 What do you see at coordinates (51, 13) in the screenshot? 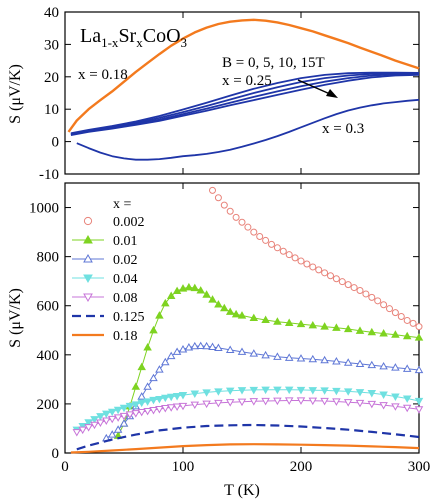
I see `top-y-tick-label: 40` at bounding box center [51, 13].